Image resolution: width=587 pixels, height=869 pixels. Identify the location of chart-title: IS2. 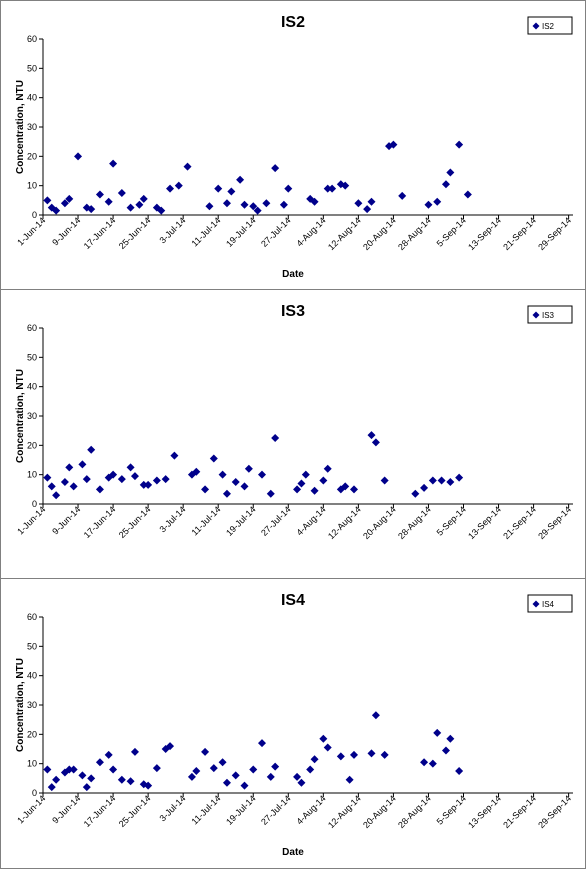
(293, 22).